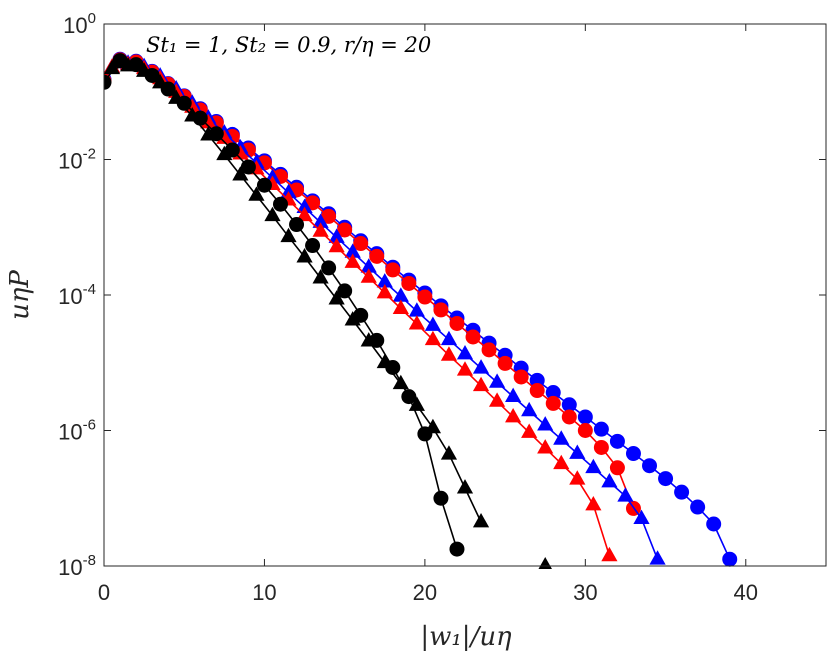  Describe the element at coordinates (89, 154) in the screenshot. I see `y-tick-exponent: -2` at that location.